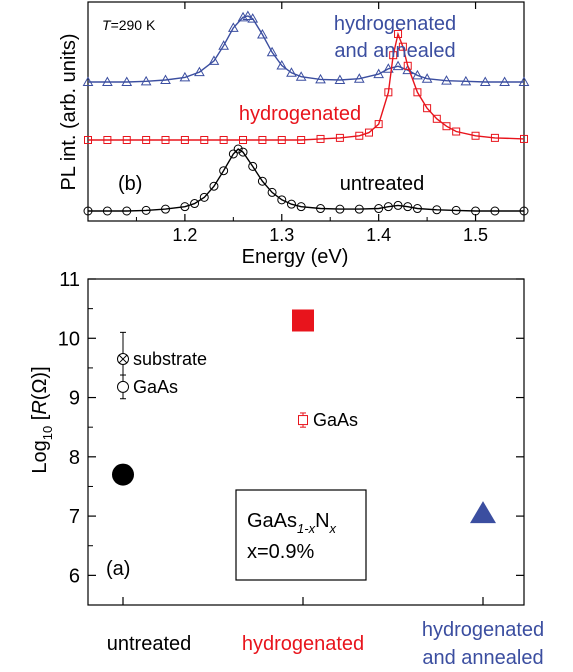 The height and width of the screenshot is (672, 573). I want to click on pl-x-tick-label: 1.2, so click(184, 235).